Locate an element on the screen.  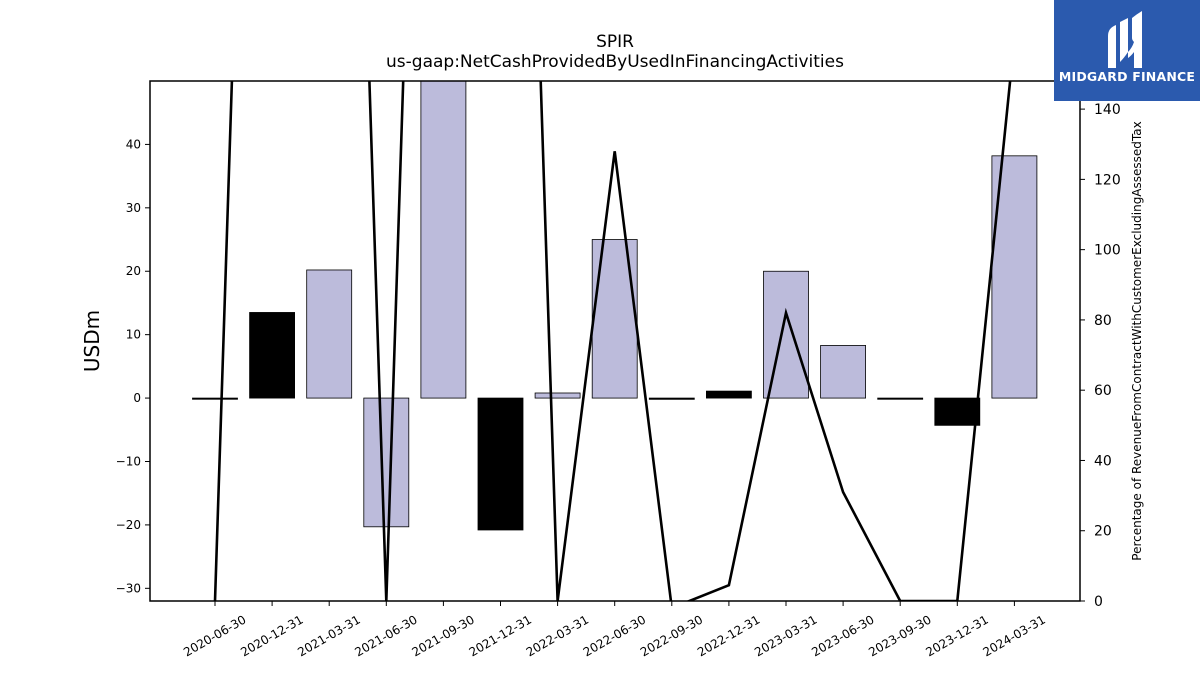
ytick-label: 40 is located at coordinates (133, 144).